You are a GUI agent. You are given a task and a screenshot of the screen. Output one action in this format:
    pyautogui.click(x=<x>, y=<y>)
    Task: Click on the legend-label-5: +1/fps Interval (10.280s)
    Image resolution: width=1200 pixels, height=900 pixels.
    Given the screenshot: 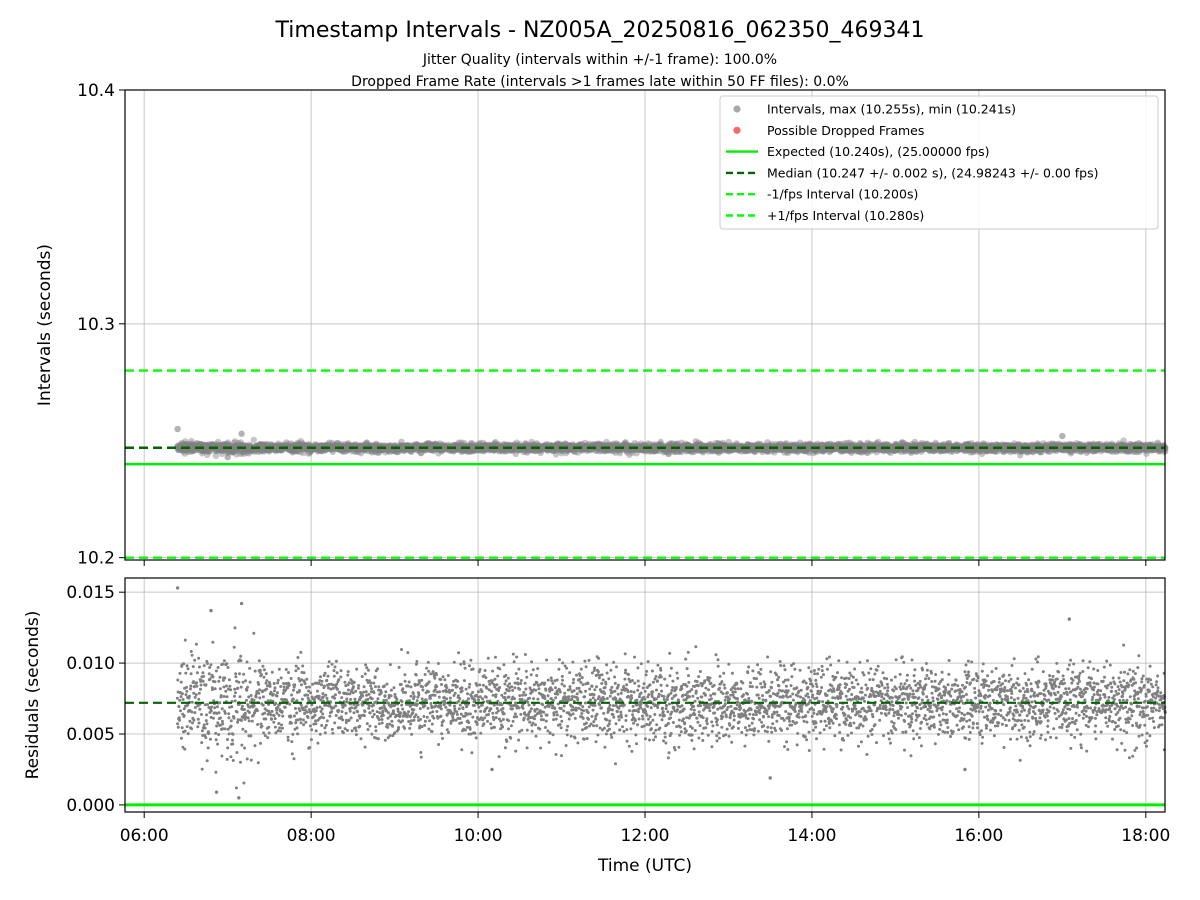 What is the action you would take?
    pyautogui.click(x=845, y=215)
    